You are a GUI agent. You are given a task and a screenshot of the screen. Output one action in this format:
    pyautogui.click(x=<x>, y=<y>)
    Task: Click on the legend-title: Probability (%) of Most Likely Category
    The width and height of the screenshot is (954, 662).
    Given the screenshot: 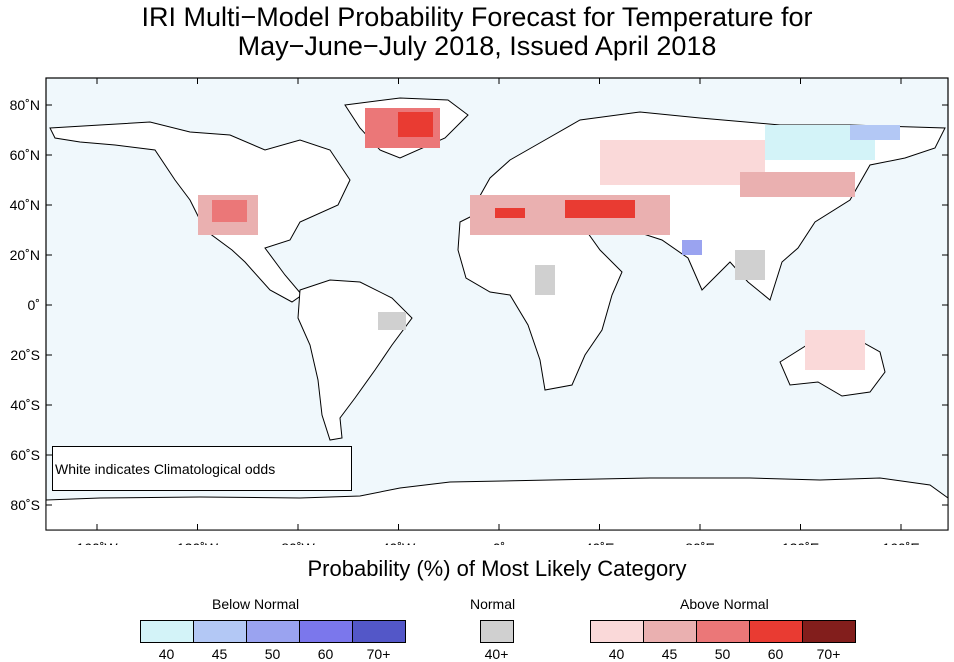 What is the action you would take?
    pyautogui.click(x=497, y=568)
    